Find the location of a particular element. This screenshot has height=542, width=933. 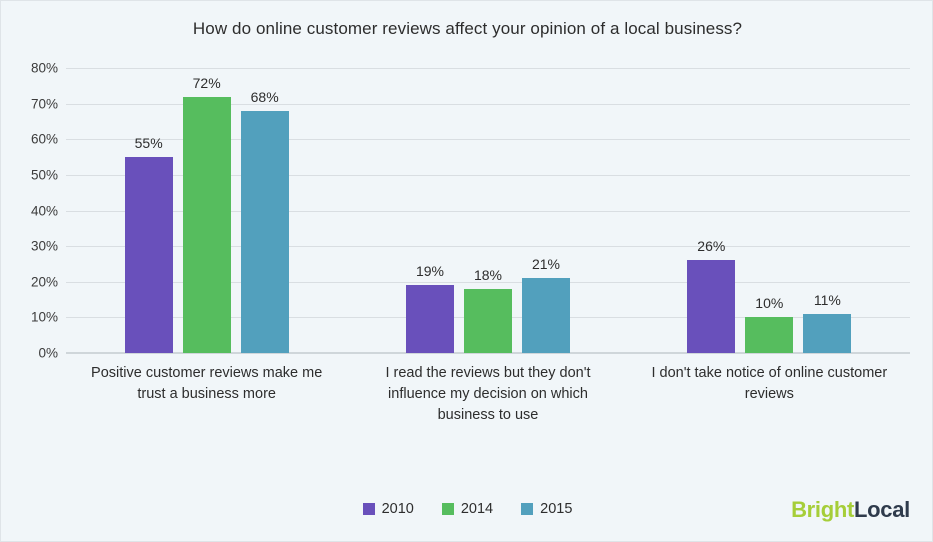

bar-slot: 55% is located at coordinates (148, 210).